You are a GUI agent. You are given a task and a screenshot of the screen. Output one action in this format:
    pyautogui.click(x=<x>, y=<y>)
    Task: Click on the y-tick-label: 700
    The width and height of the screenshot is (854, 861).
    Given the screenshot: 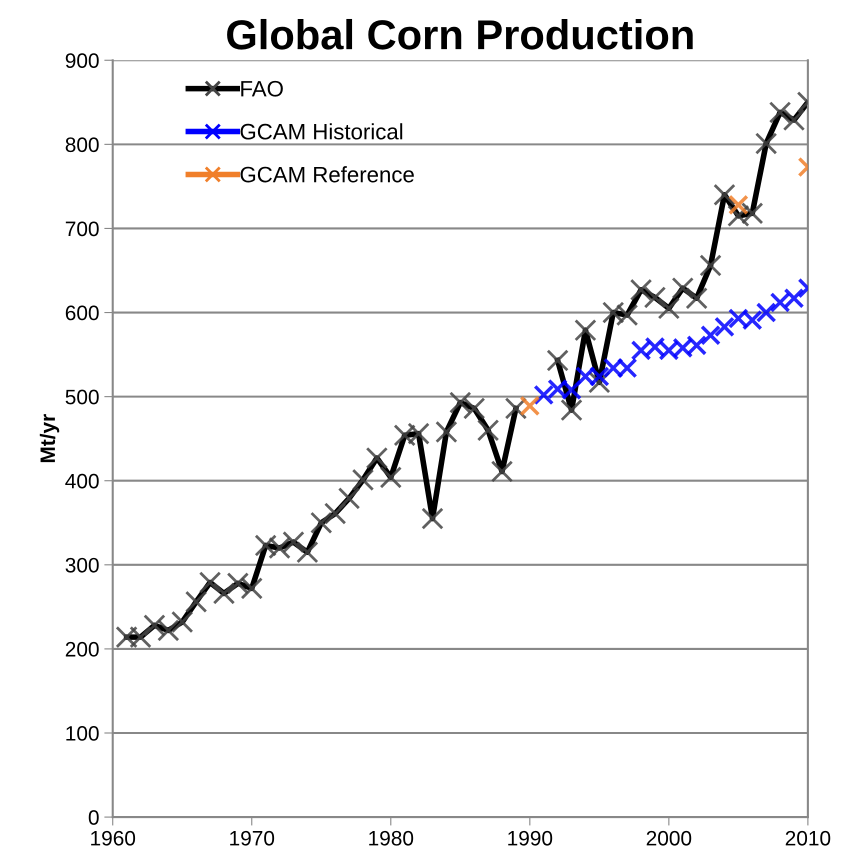 What is the action you would take?
    pyautogui.click(x=82, y=228)
    